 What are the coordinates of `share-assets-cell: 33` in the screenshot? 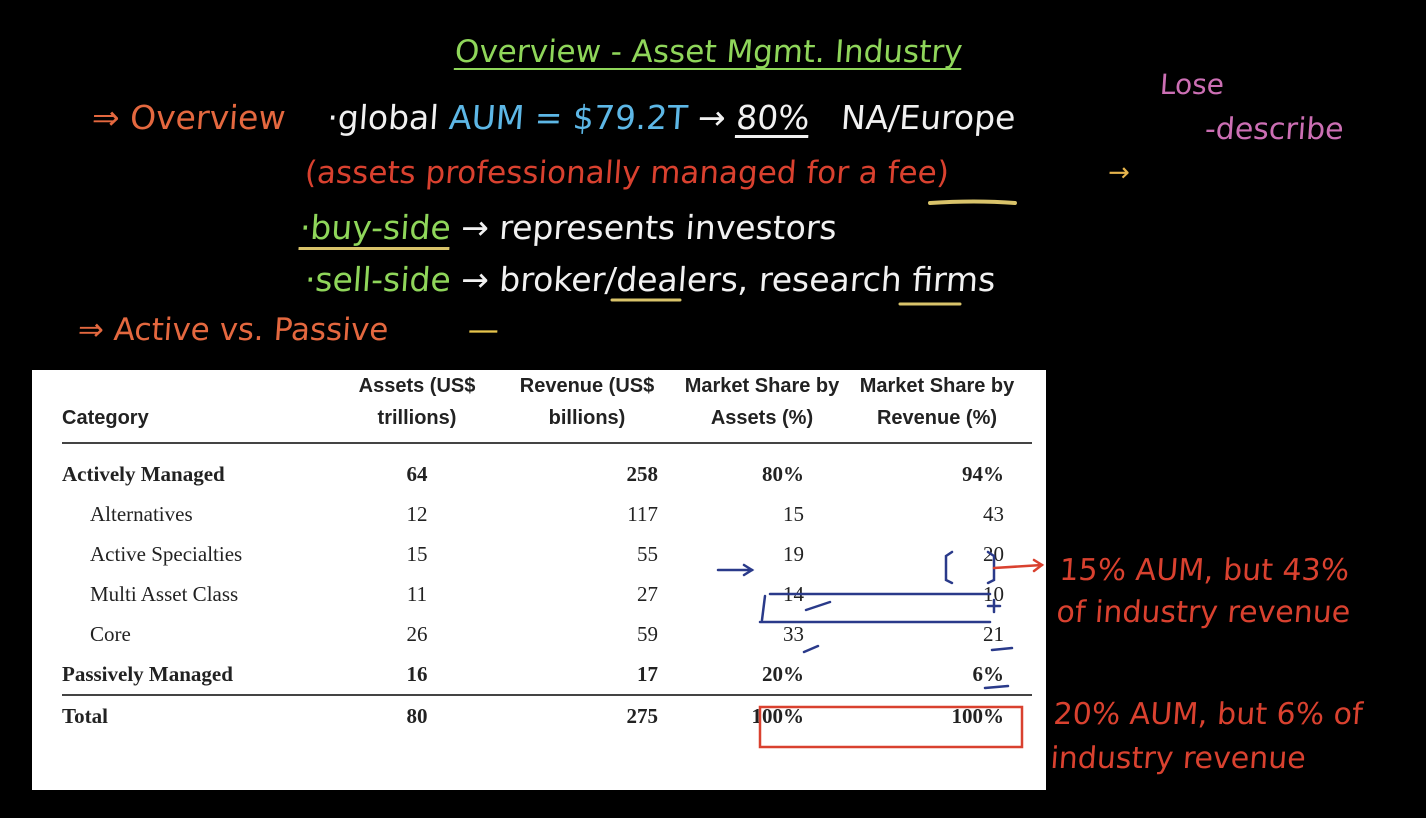 It's located at (793, 633).